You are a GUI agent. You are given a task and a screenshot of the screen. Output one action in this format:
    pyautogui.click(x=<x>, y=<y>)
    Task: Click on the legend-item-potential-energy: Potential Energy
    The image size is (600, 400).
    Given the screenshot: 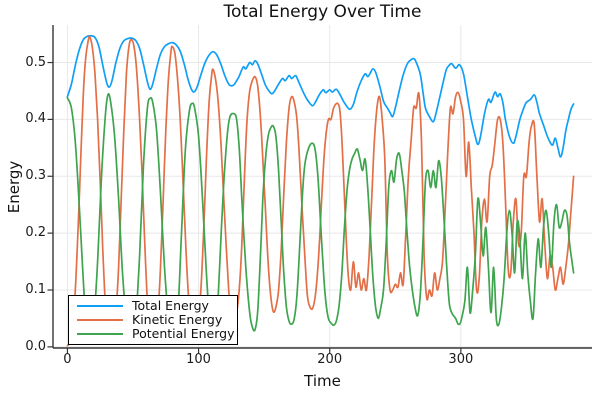 What is the action you would take?
    pyautogui.click(x=154, y=333)
    